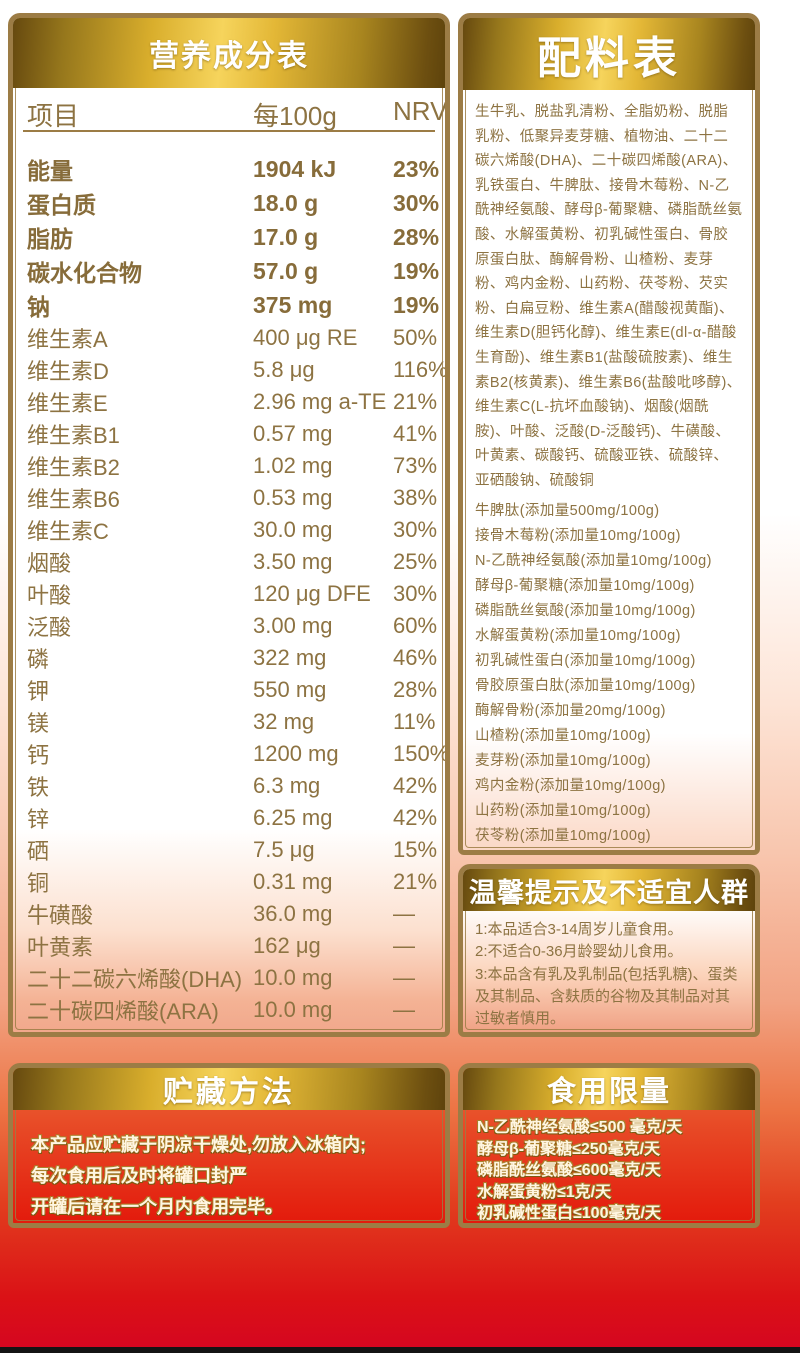 The image size is (800, 1353). I want to click on nutrient-nrv: 73%, so click(415, 465).